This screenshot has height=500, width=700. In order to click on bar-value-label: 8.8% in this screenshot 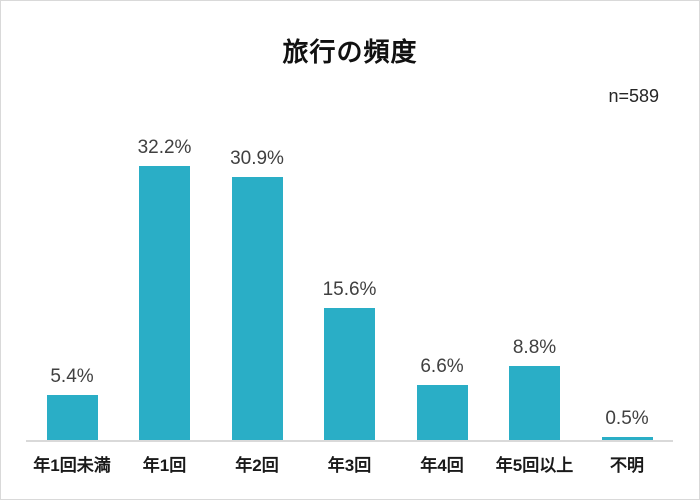, I will do `click(534, 347)`.